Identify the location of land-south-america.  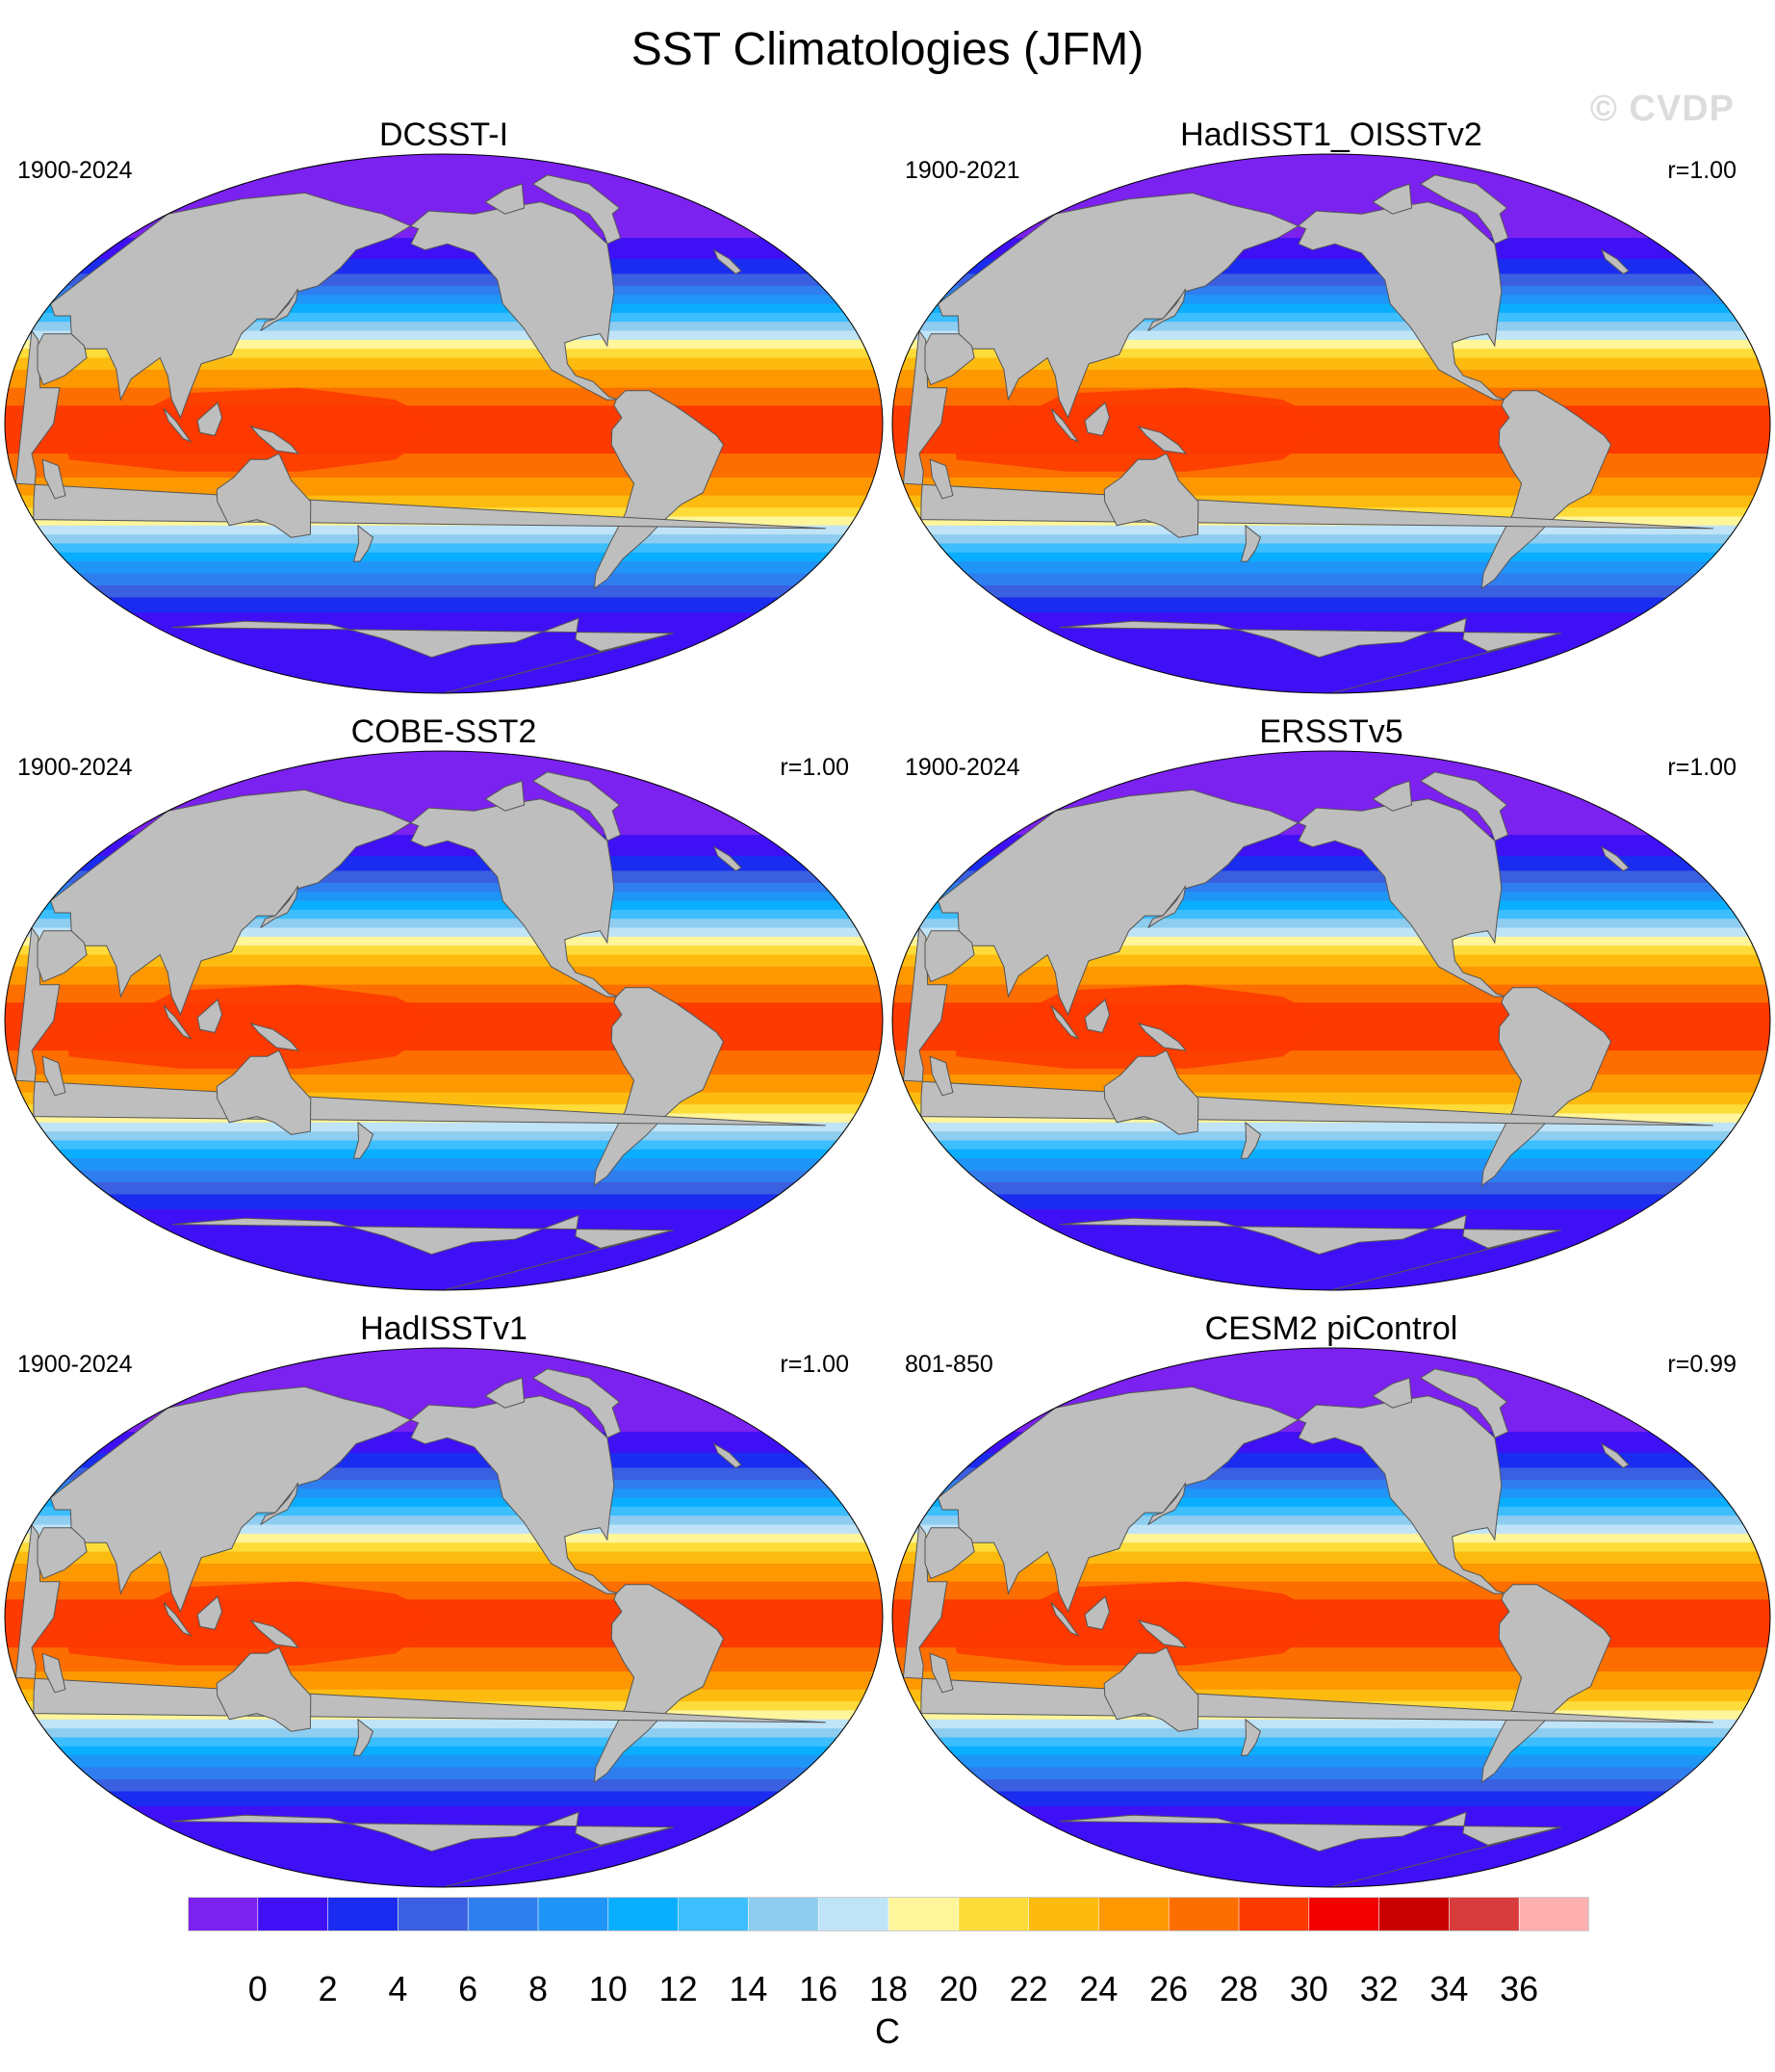
(659, 1087).